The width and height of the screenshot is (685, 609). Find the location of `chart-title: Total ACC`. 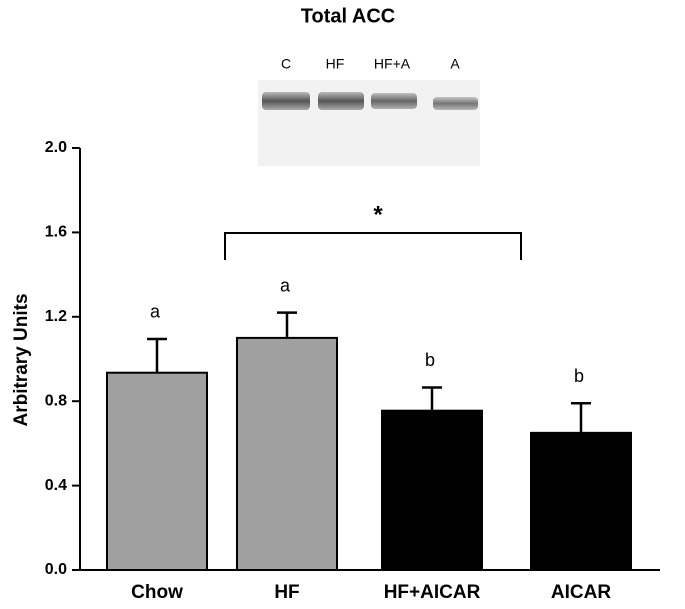

chart-title: Total ACC is located at coordinates (348, 16).